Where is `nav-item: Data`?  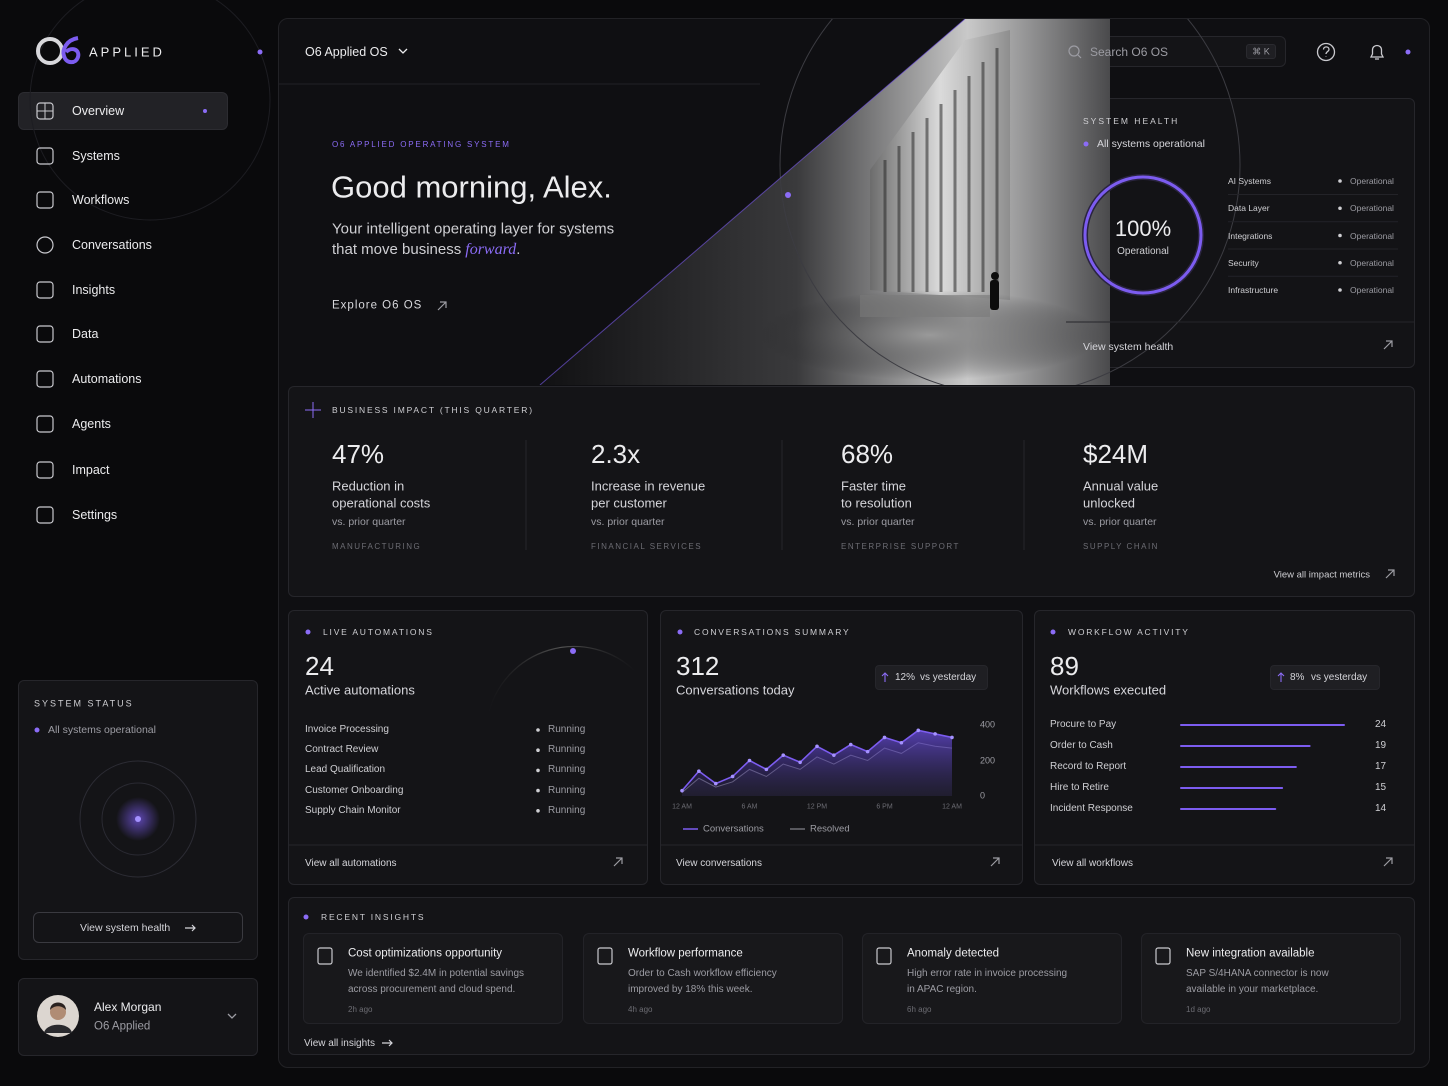
nav-item: Data is located at coordinates (85, 333).